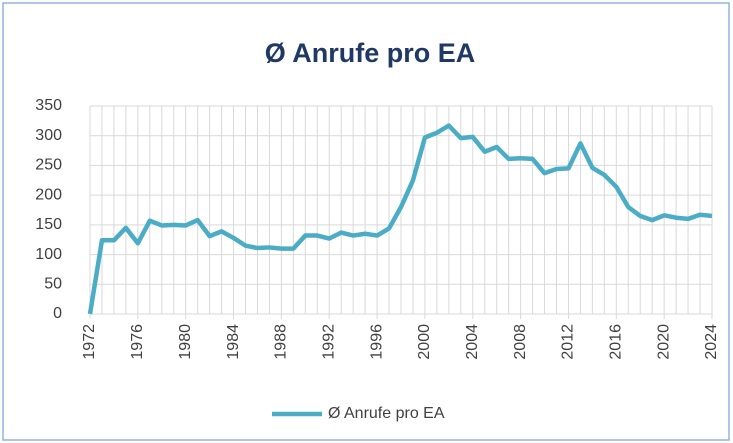 The image size is (733, 443). Describe the element at coordinates (233, 342) in the screenshot. I see `x-tick-label: 1984` at that location.